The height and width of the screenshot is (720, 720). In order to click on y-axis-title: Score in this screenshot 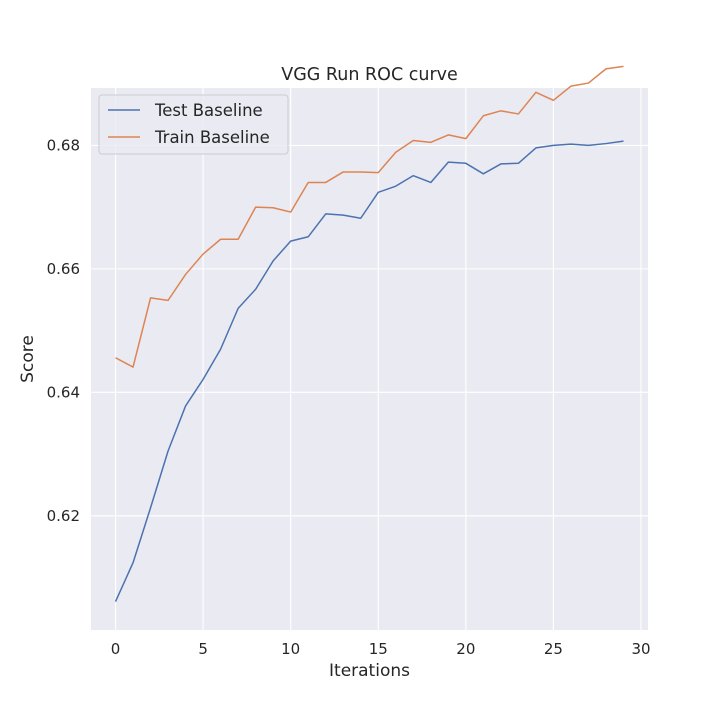, I will do `click(28, 359)`.